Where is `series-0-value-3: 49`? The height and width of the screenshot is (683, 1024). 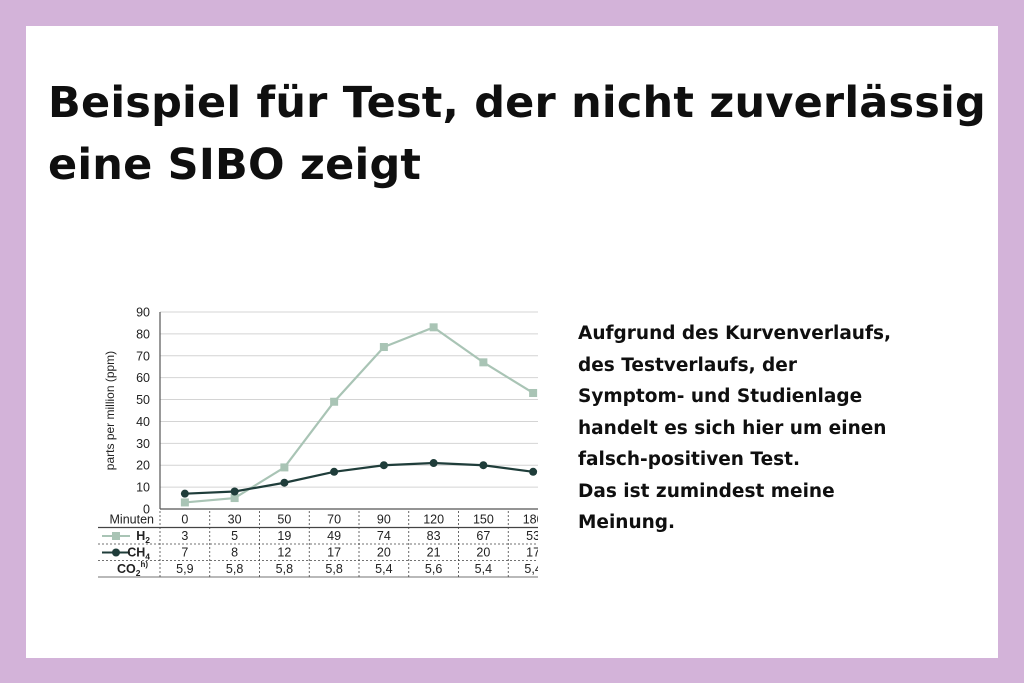
series-0-value-3: 49 is located at coordinates (334, 536).